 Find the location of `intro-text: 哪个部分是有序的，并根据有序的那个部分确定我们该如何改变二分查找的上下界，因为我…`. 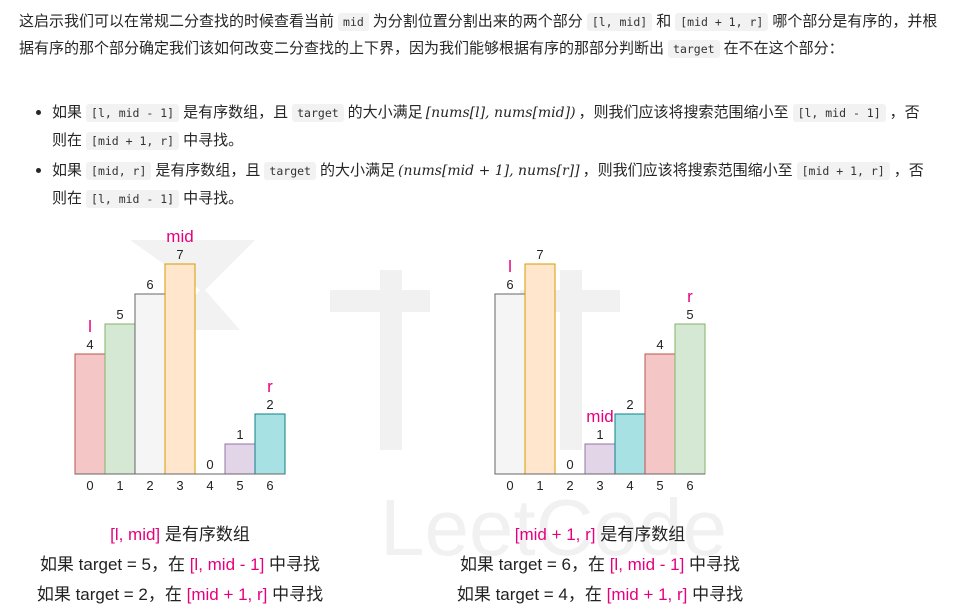

intro-text: 哪个部分是有序的，并根据有序的那个部分确定我们该如何改变二分查找的上下界，因为我… is located at coordinates (478, 34).